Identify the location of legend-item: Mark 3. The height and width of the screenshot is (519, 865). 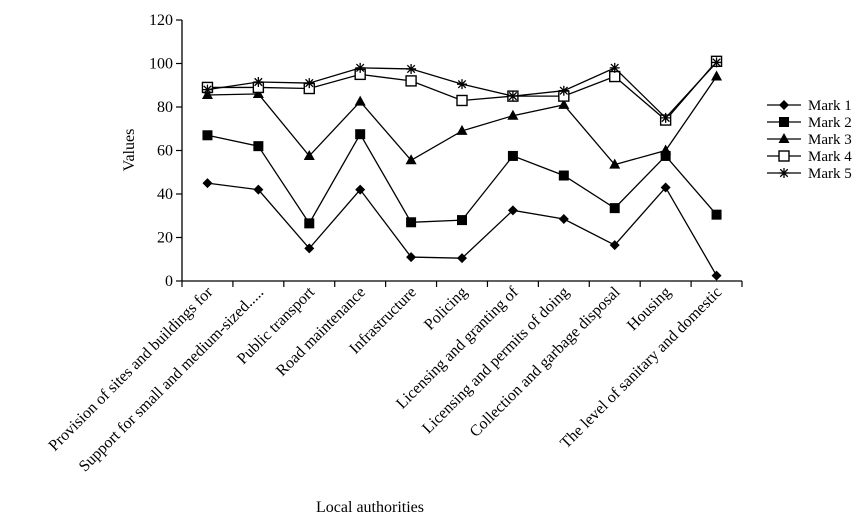
(809, 140).